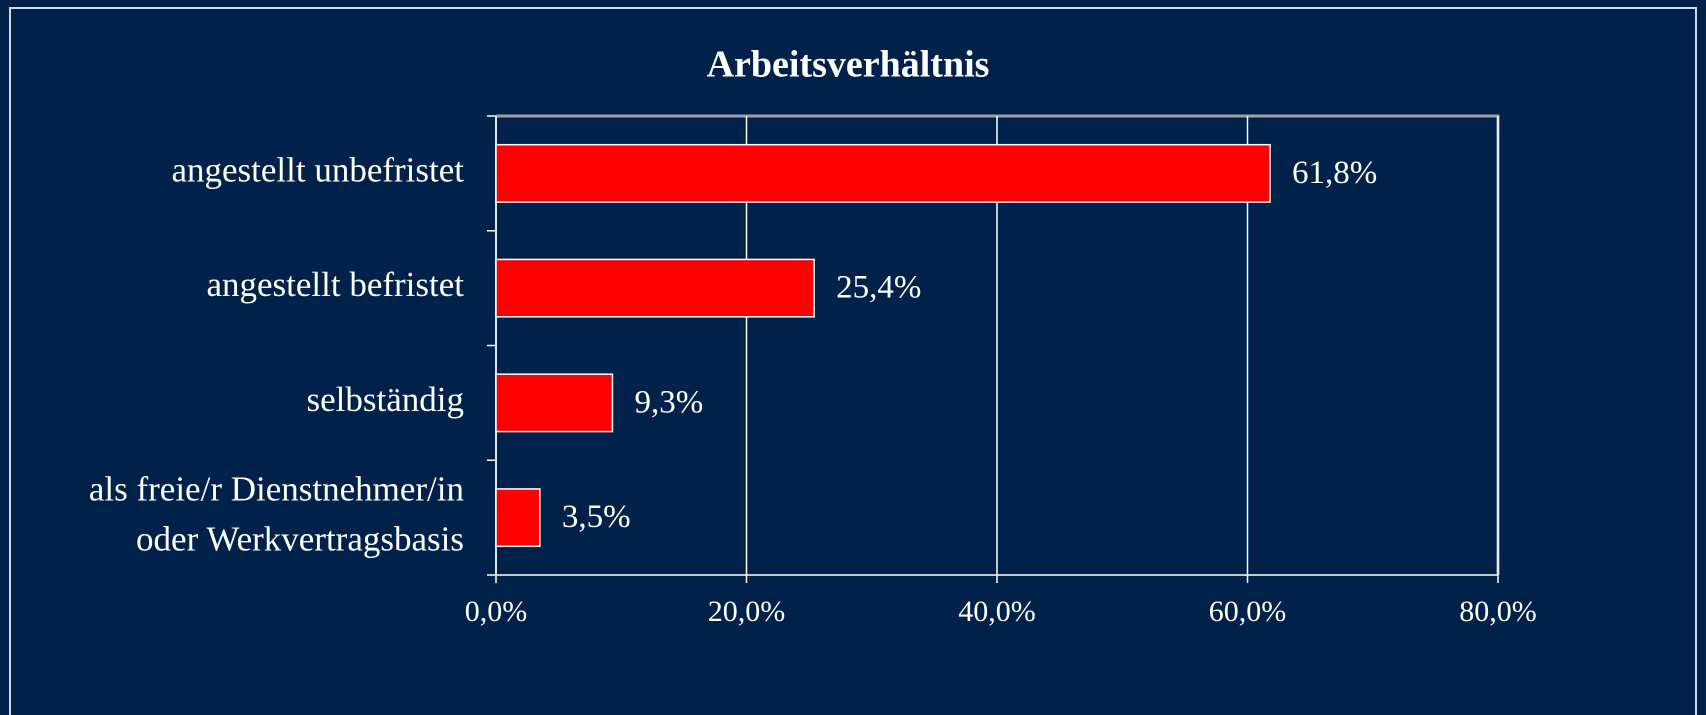  What do you see at coordinates (997, 611) in the screenshot?
I see `x-tick-label: 40,0%` at bounding box center [997, 611].